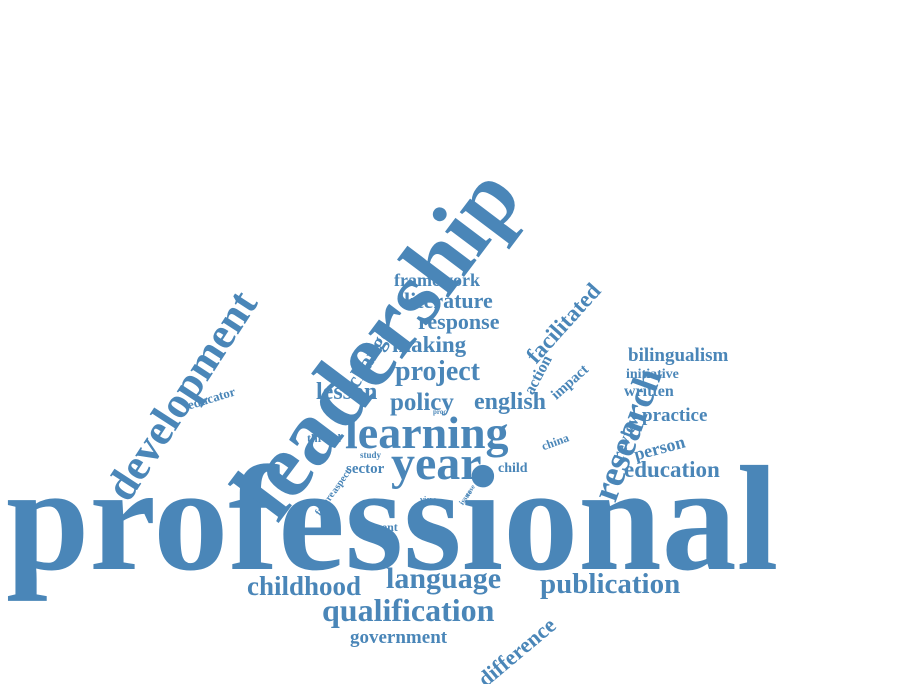  I want to click on word-policy: policy, so click(422, 402).